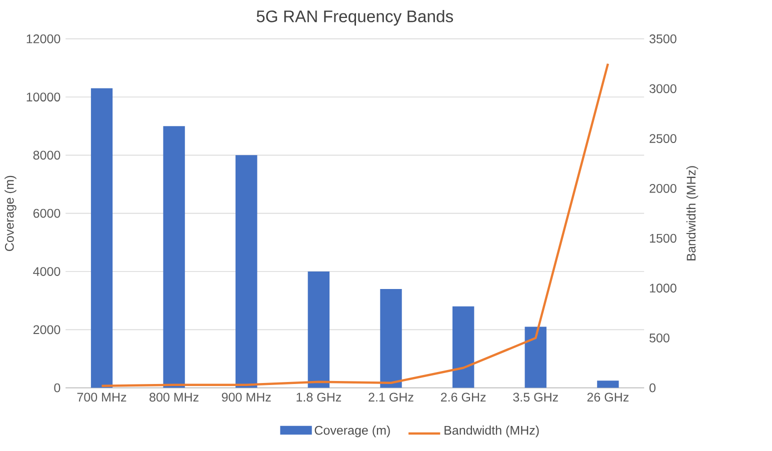 The image size is (772, 451). I want to click on y-axis-title: Coverage (m), so click(10, 213).